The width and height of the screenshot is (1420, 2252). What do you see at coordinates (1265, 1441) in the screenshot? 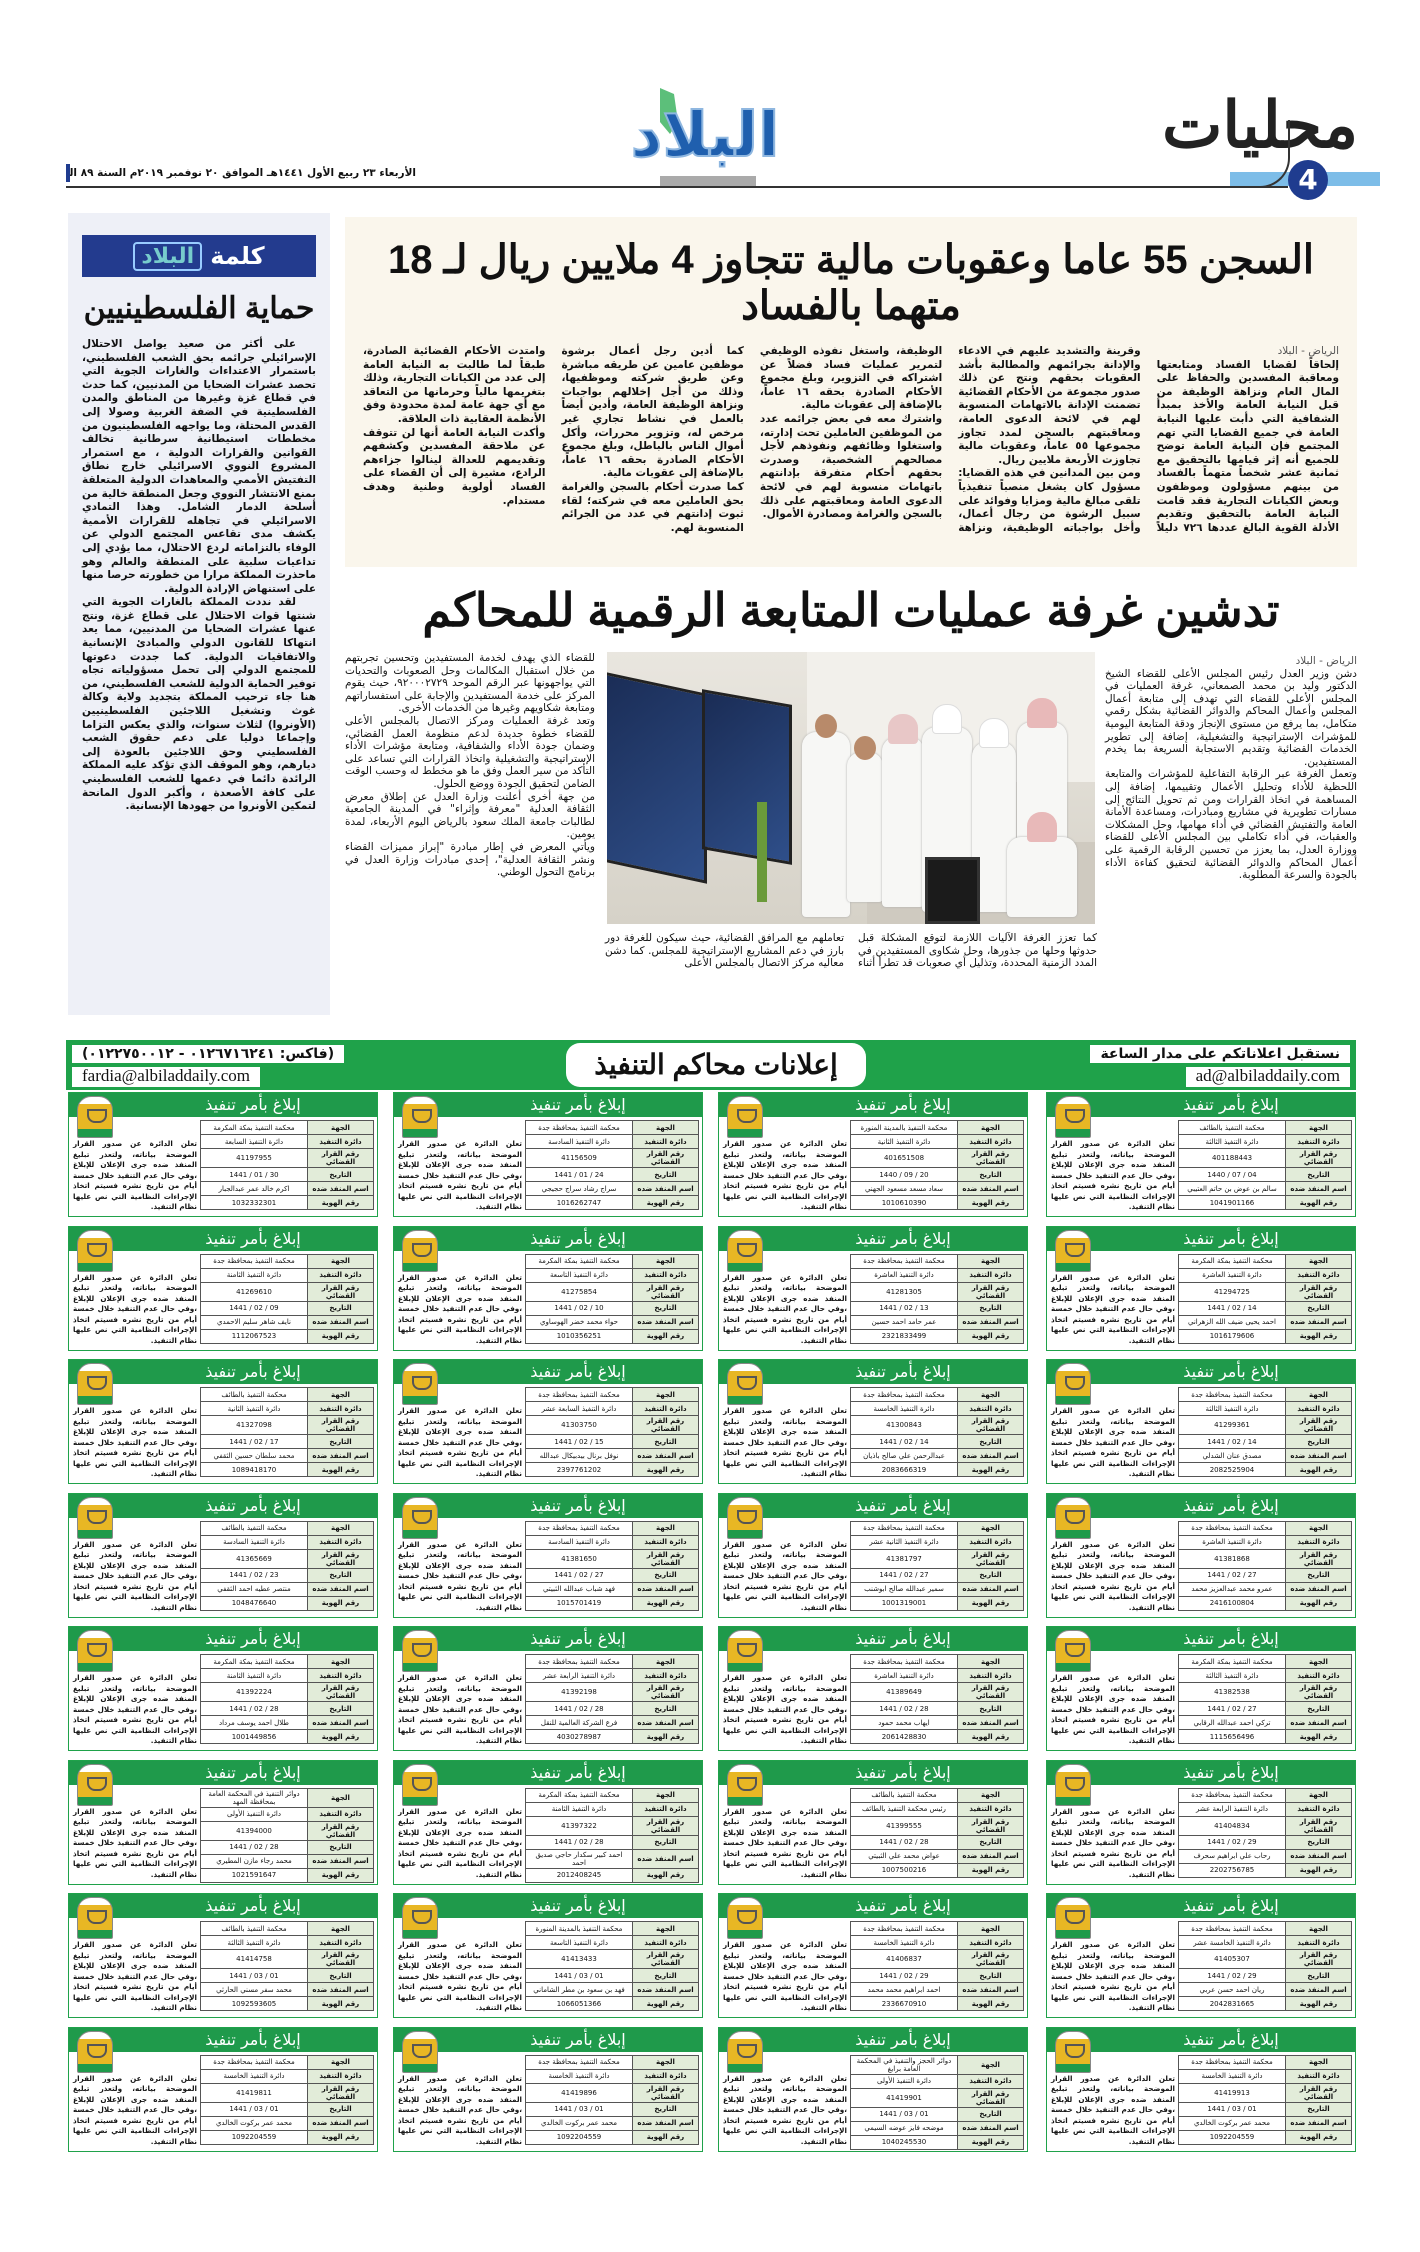
I see `table-row: التاريخ 14 / 02 / 1441` at bounding box center [1265, 1441].